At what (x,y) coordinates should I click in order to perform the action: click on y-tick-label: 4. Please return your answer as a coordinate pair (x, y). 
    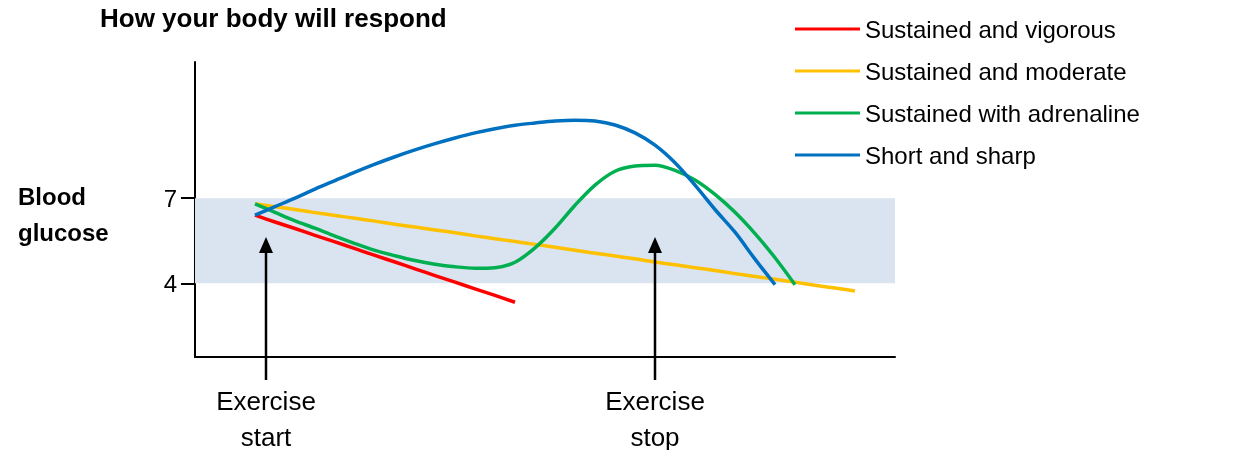
    Looking at the image, I should click on (170, 283).